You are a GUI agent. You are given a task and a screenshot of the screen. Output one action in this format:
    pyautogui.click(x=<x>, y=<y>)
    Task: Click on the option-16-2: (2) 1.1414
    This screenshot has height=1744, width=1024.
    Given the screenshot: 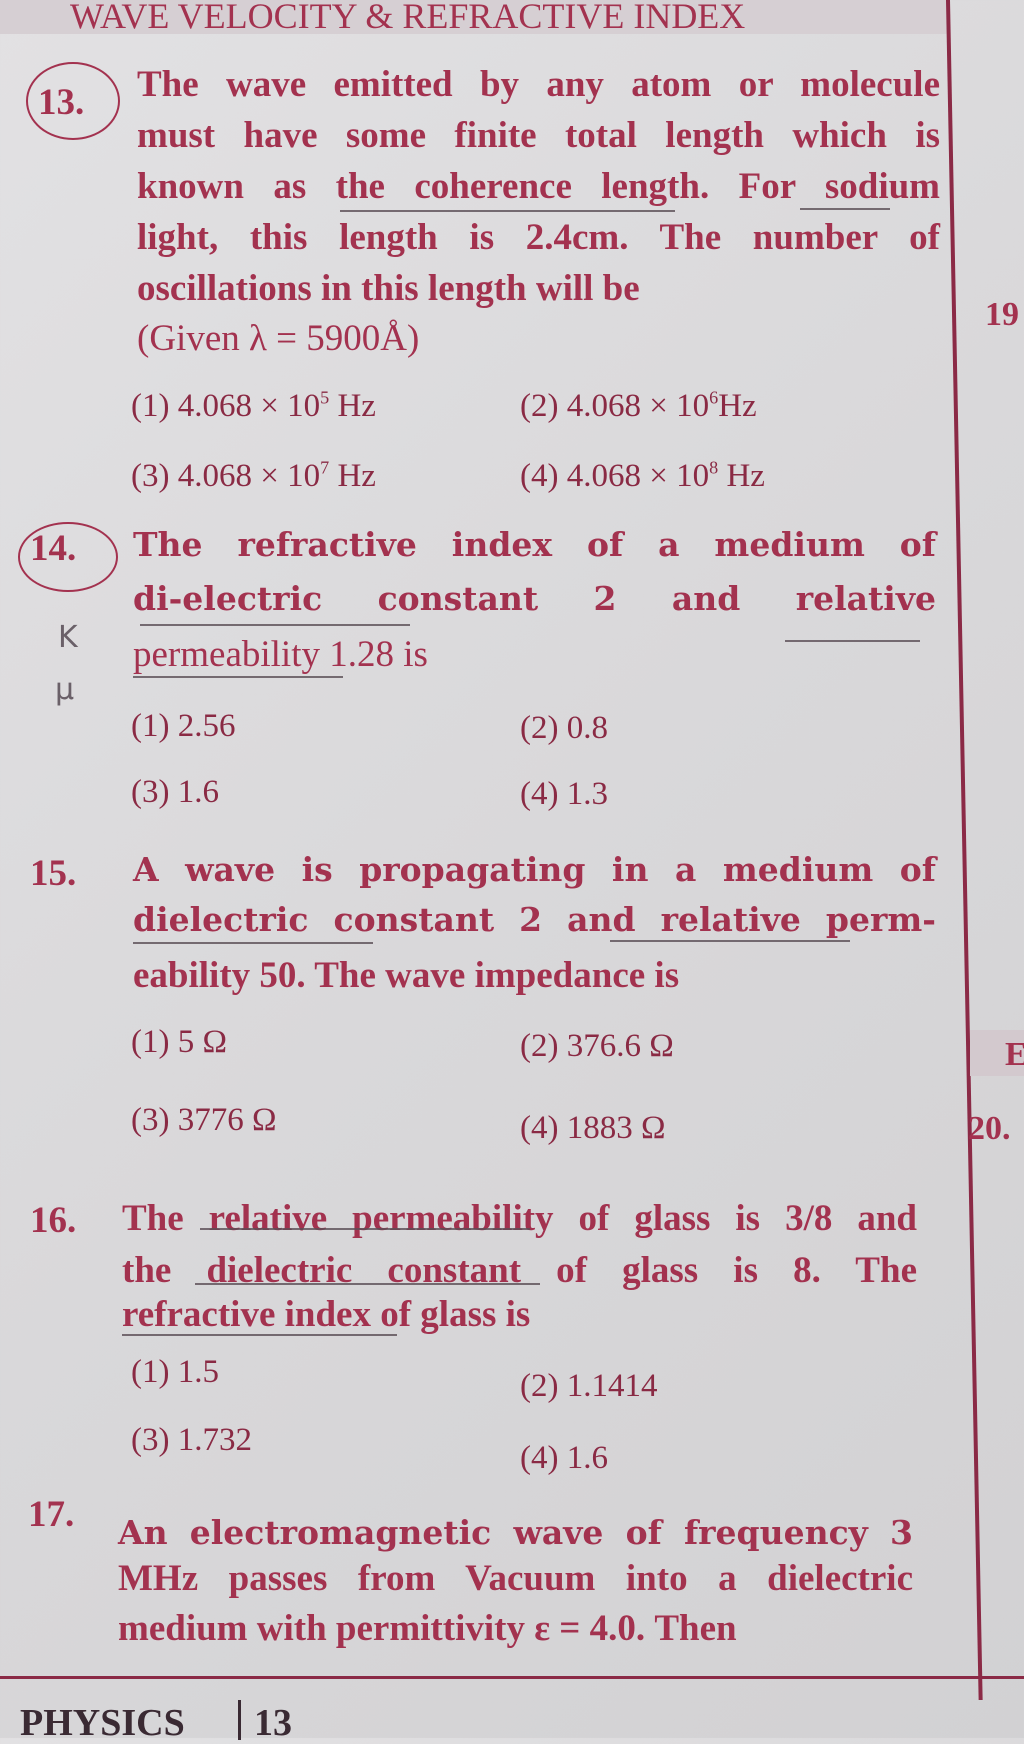 What is the action you would take?
    pyautogui.click(x=589, y=1386)
    